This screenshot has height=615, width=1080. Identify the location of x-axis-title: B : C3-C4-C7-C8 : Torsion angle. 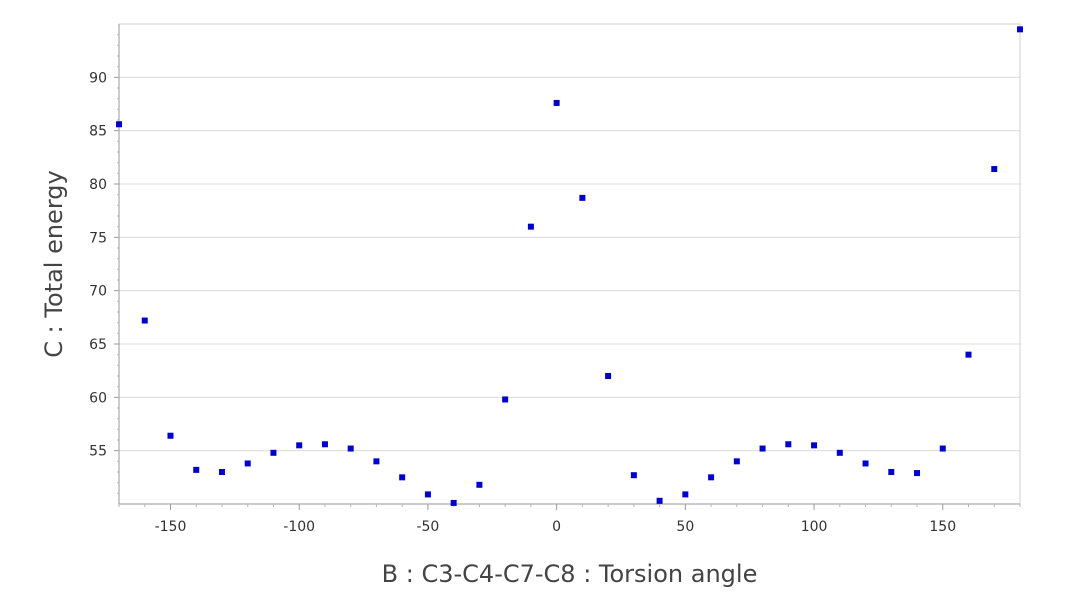
(570, 574).